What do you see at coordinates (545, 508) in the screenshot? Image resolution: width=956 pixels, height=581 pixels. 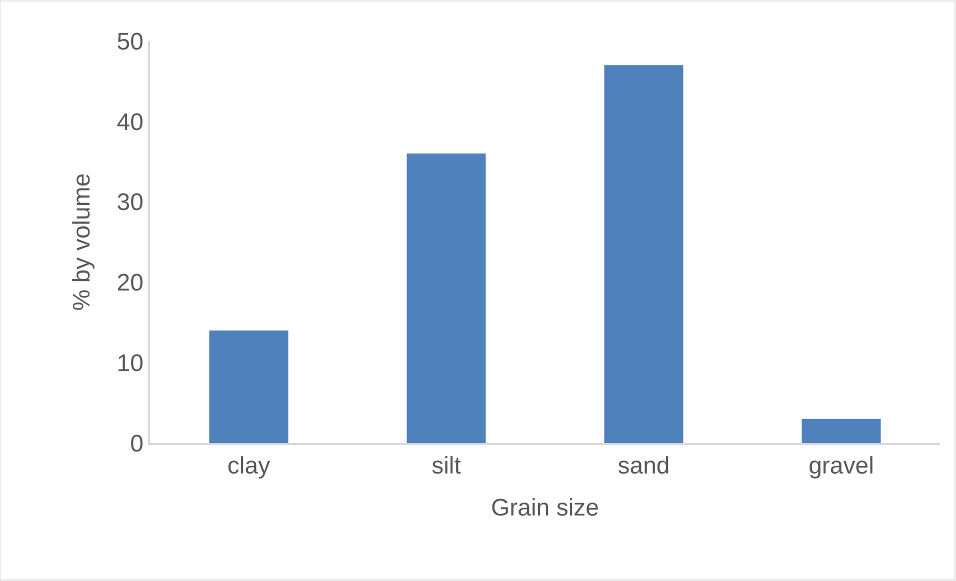 I see `x-axis-title: Grain size` at bounding box center [545, 508].